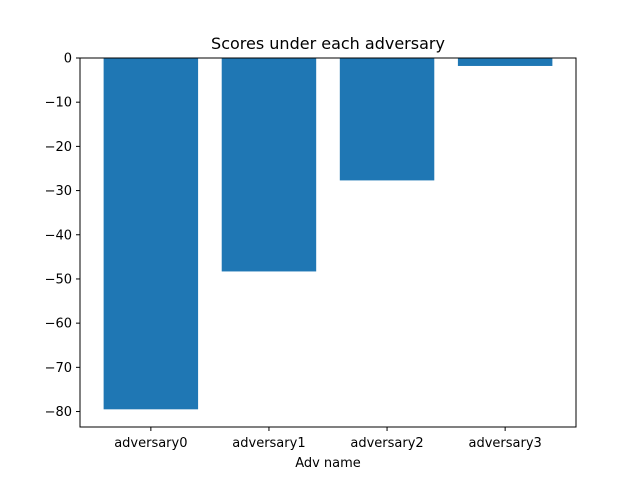 Image resolution: width=640 pixels, height=480 pixels. Describe the element at coordinates (58, 324) in the screenshot. I see `y-tick-label: −60` at that location.